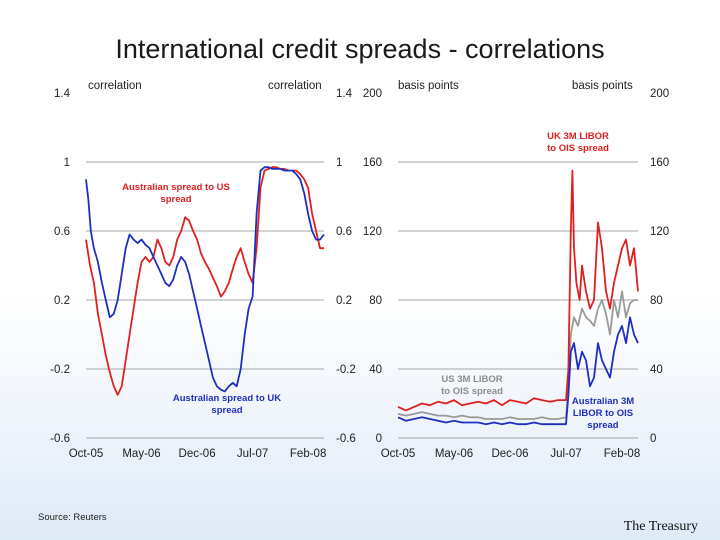 The image size is (720, 540). I want to click on left-chart-ytick-left: -0.2, so click(60, 370).